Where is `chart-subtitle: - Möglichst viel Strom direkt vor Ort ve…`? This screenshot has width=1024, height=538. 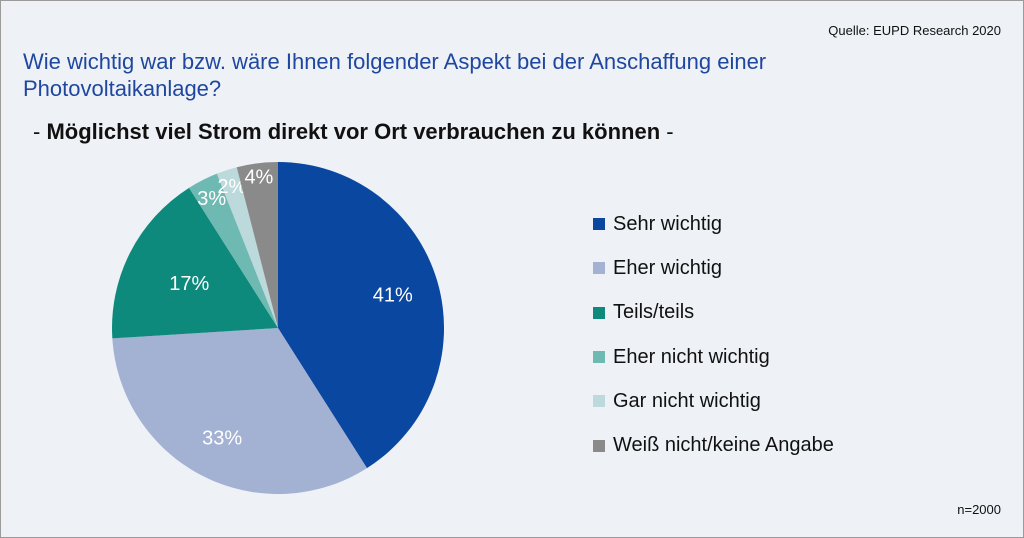
chart-subtitle: - Möglichst viel Strom direkt vor Ort ve… is located at coordinates (353, 132).